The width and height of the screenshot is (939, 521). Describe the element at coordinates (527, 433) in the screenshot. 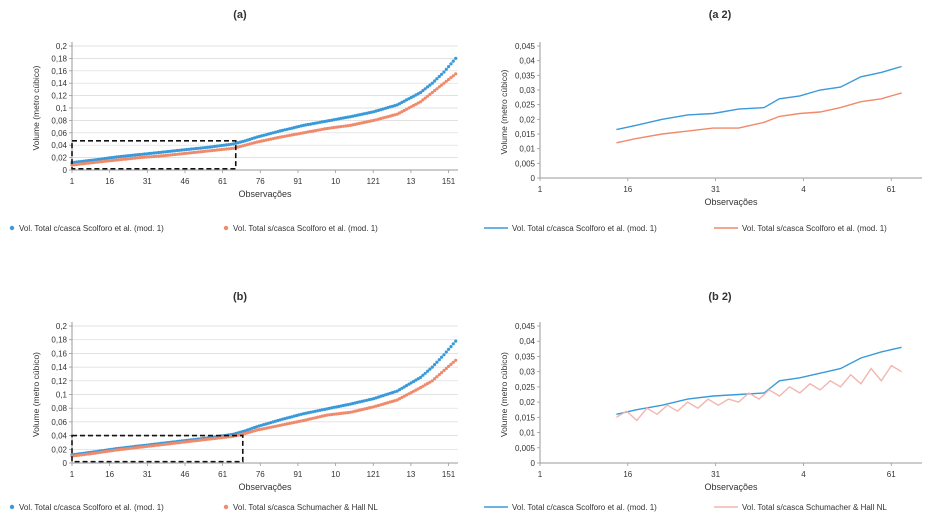

I see `y-tick-label: 0,01` at that location.